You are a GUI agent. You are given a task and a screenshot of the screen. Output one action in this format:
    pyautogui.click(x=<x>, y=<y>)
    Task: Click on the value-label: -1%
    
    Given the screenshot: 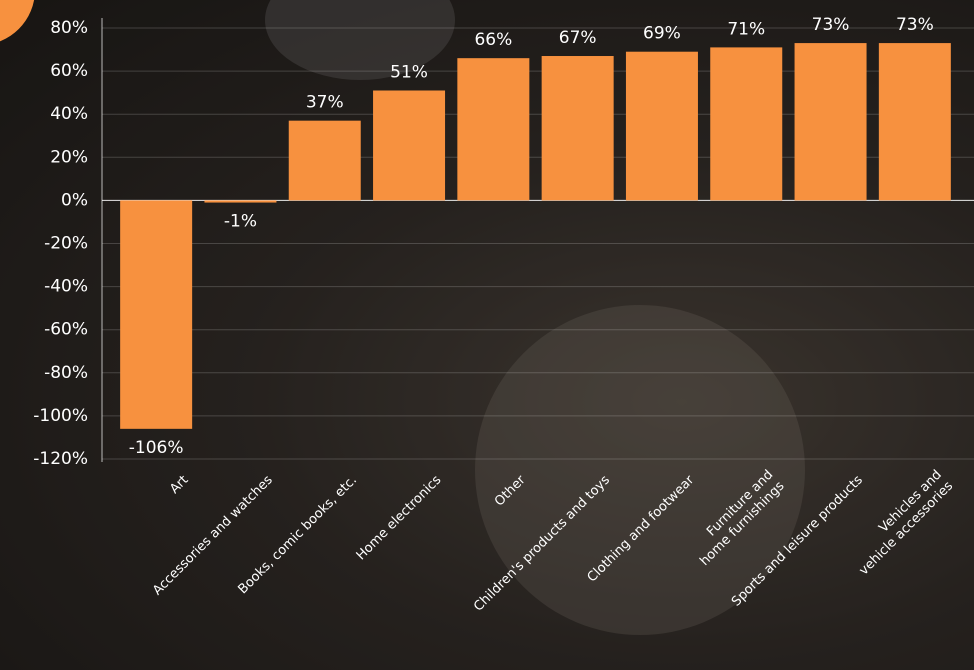 What is the action you would take?
    pyautogui.click(x=240, y=222)
    